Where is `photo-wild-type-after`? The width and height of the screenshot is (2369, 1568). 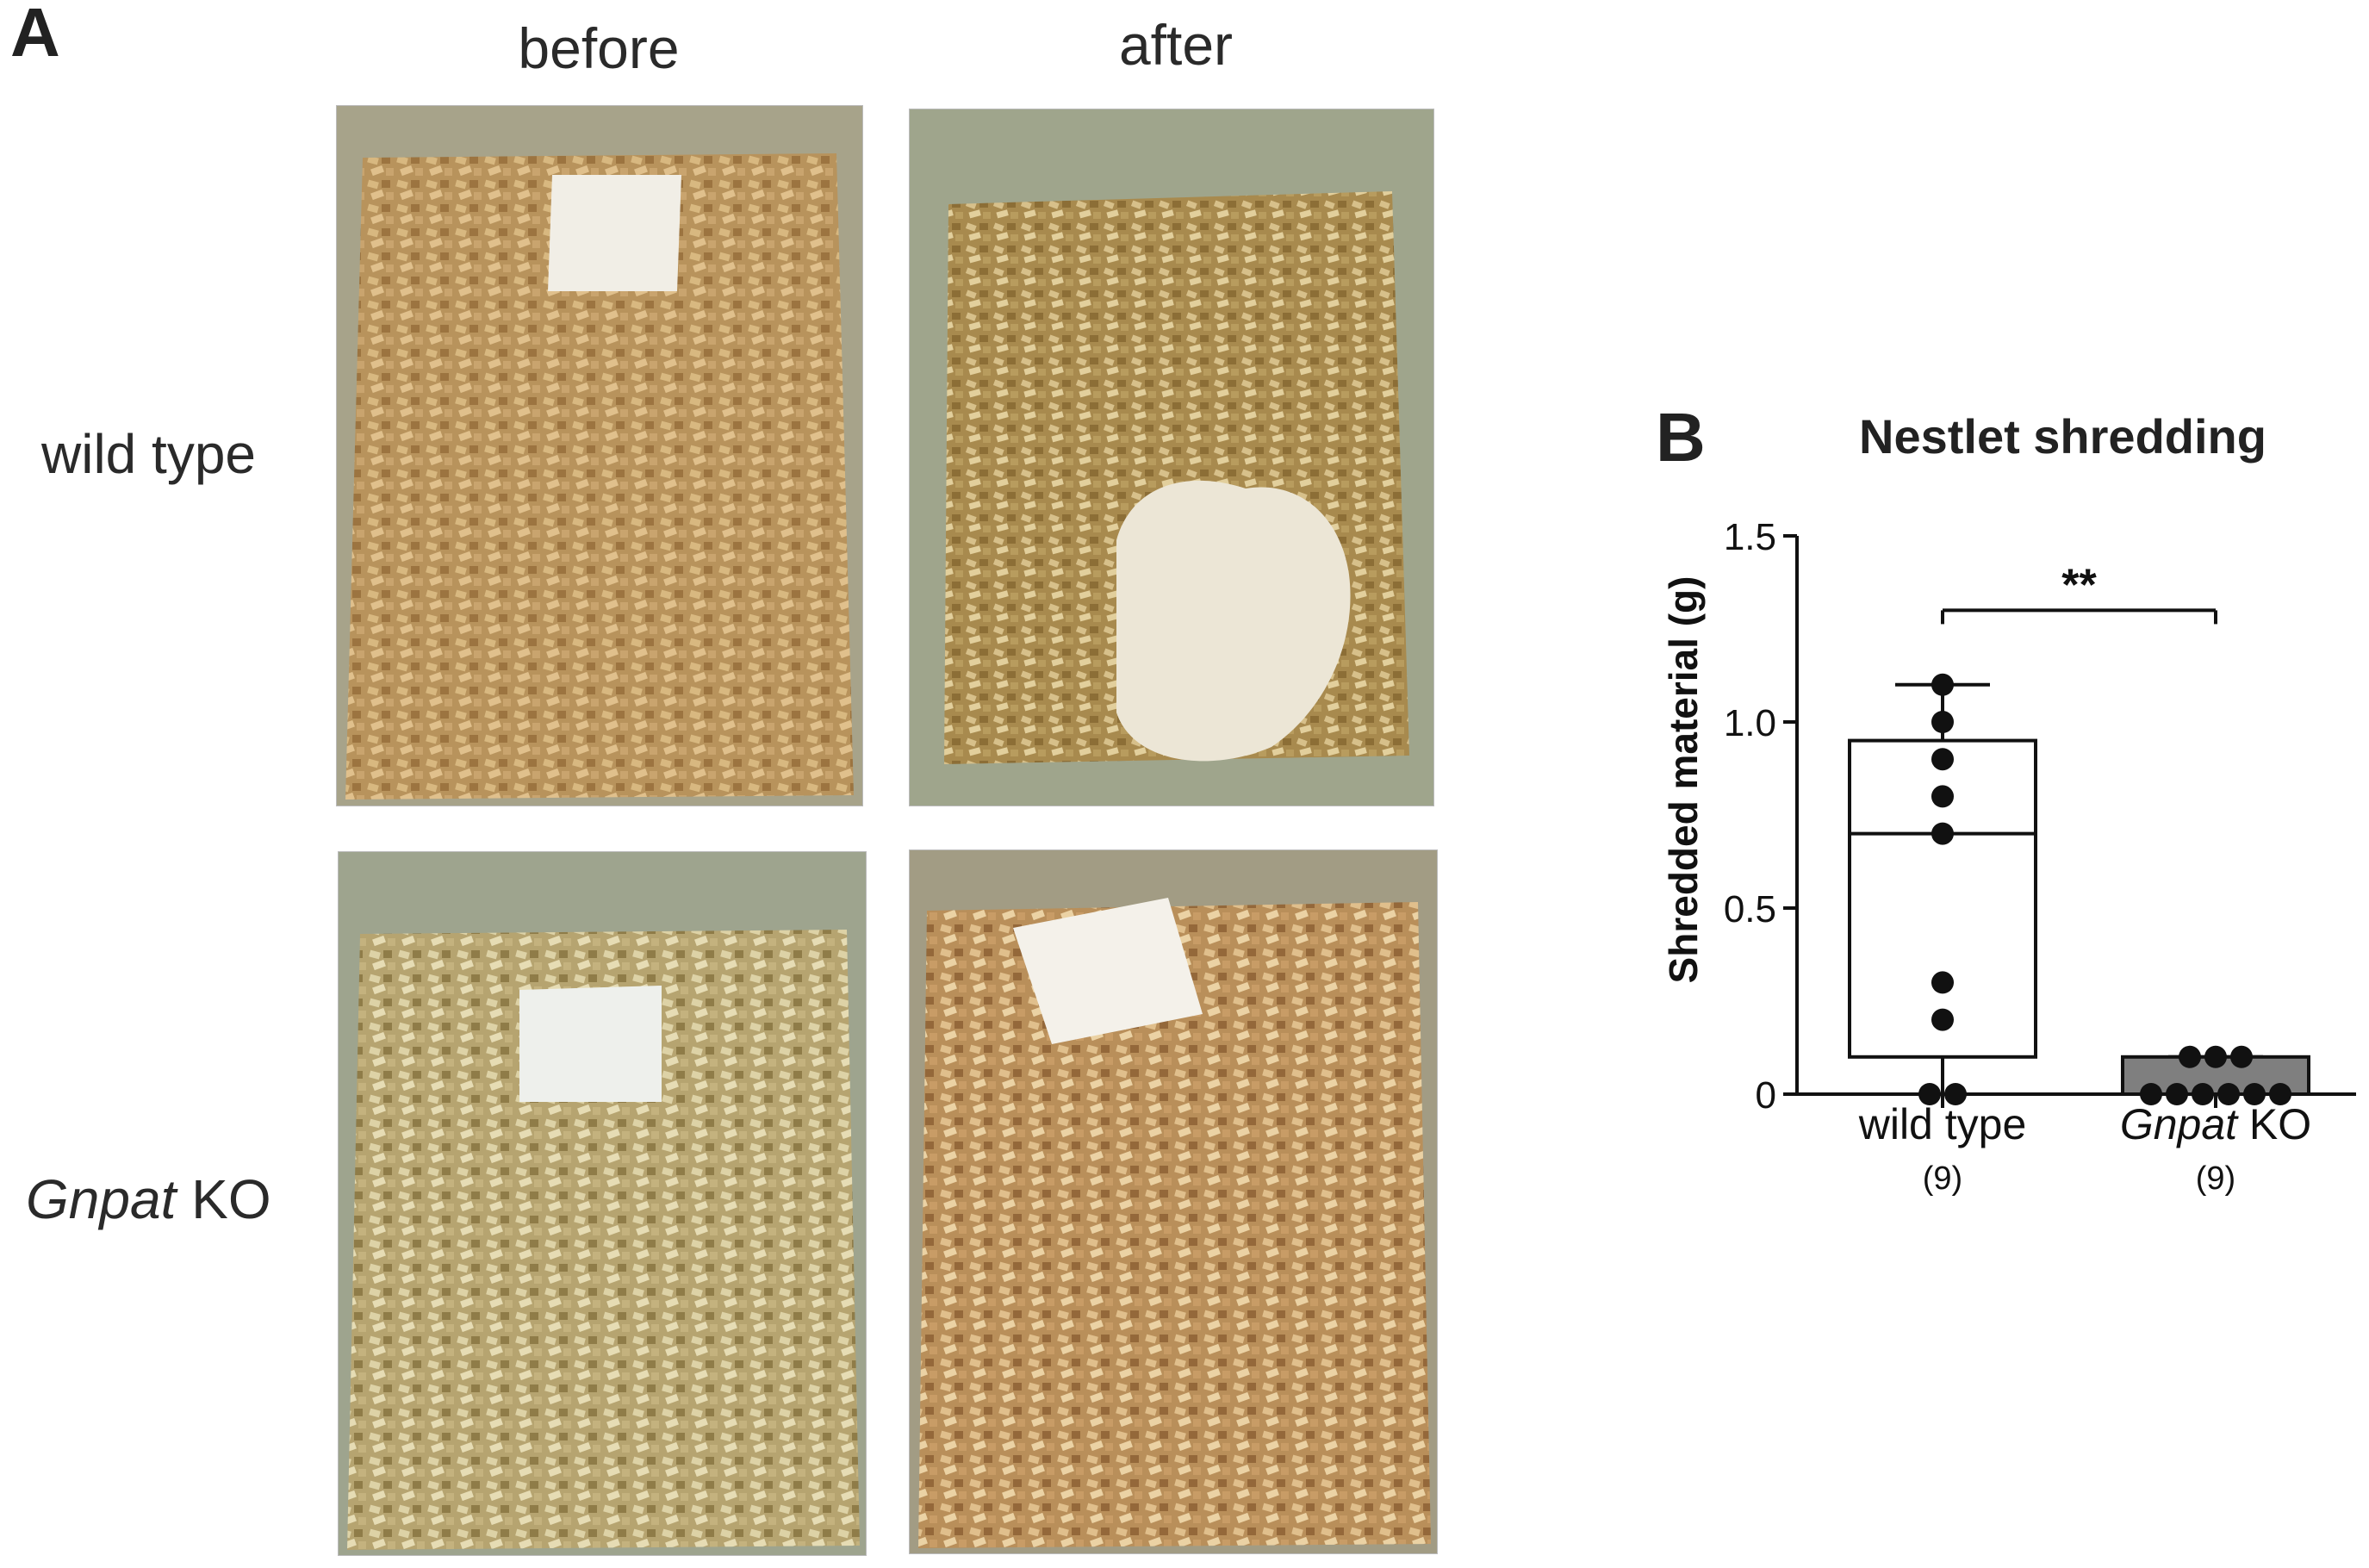 photo-wild-type-after is located at coordinates (1171, 458).